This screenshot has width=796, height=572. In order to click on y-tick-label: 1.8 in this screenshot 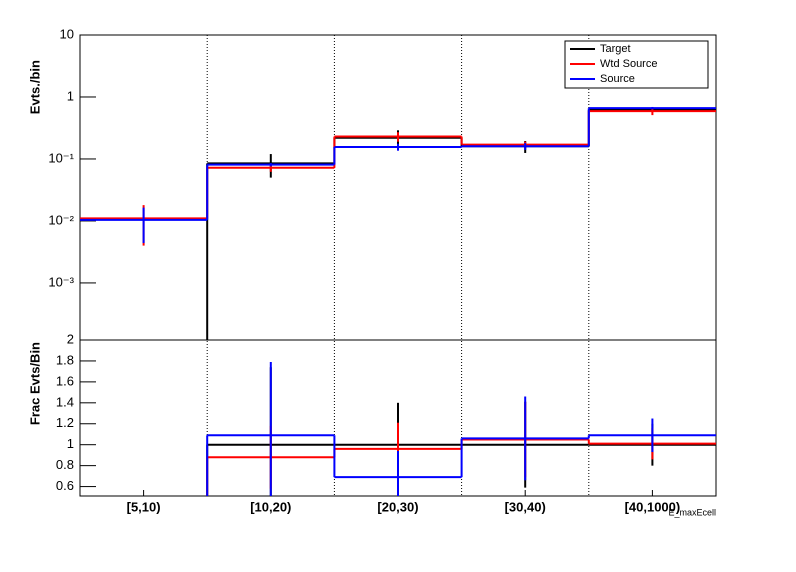, I will do `click(65, 359)`.